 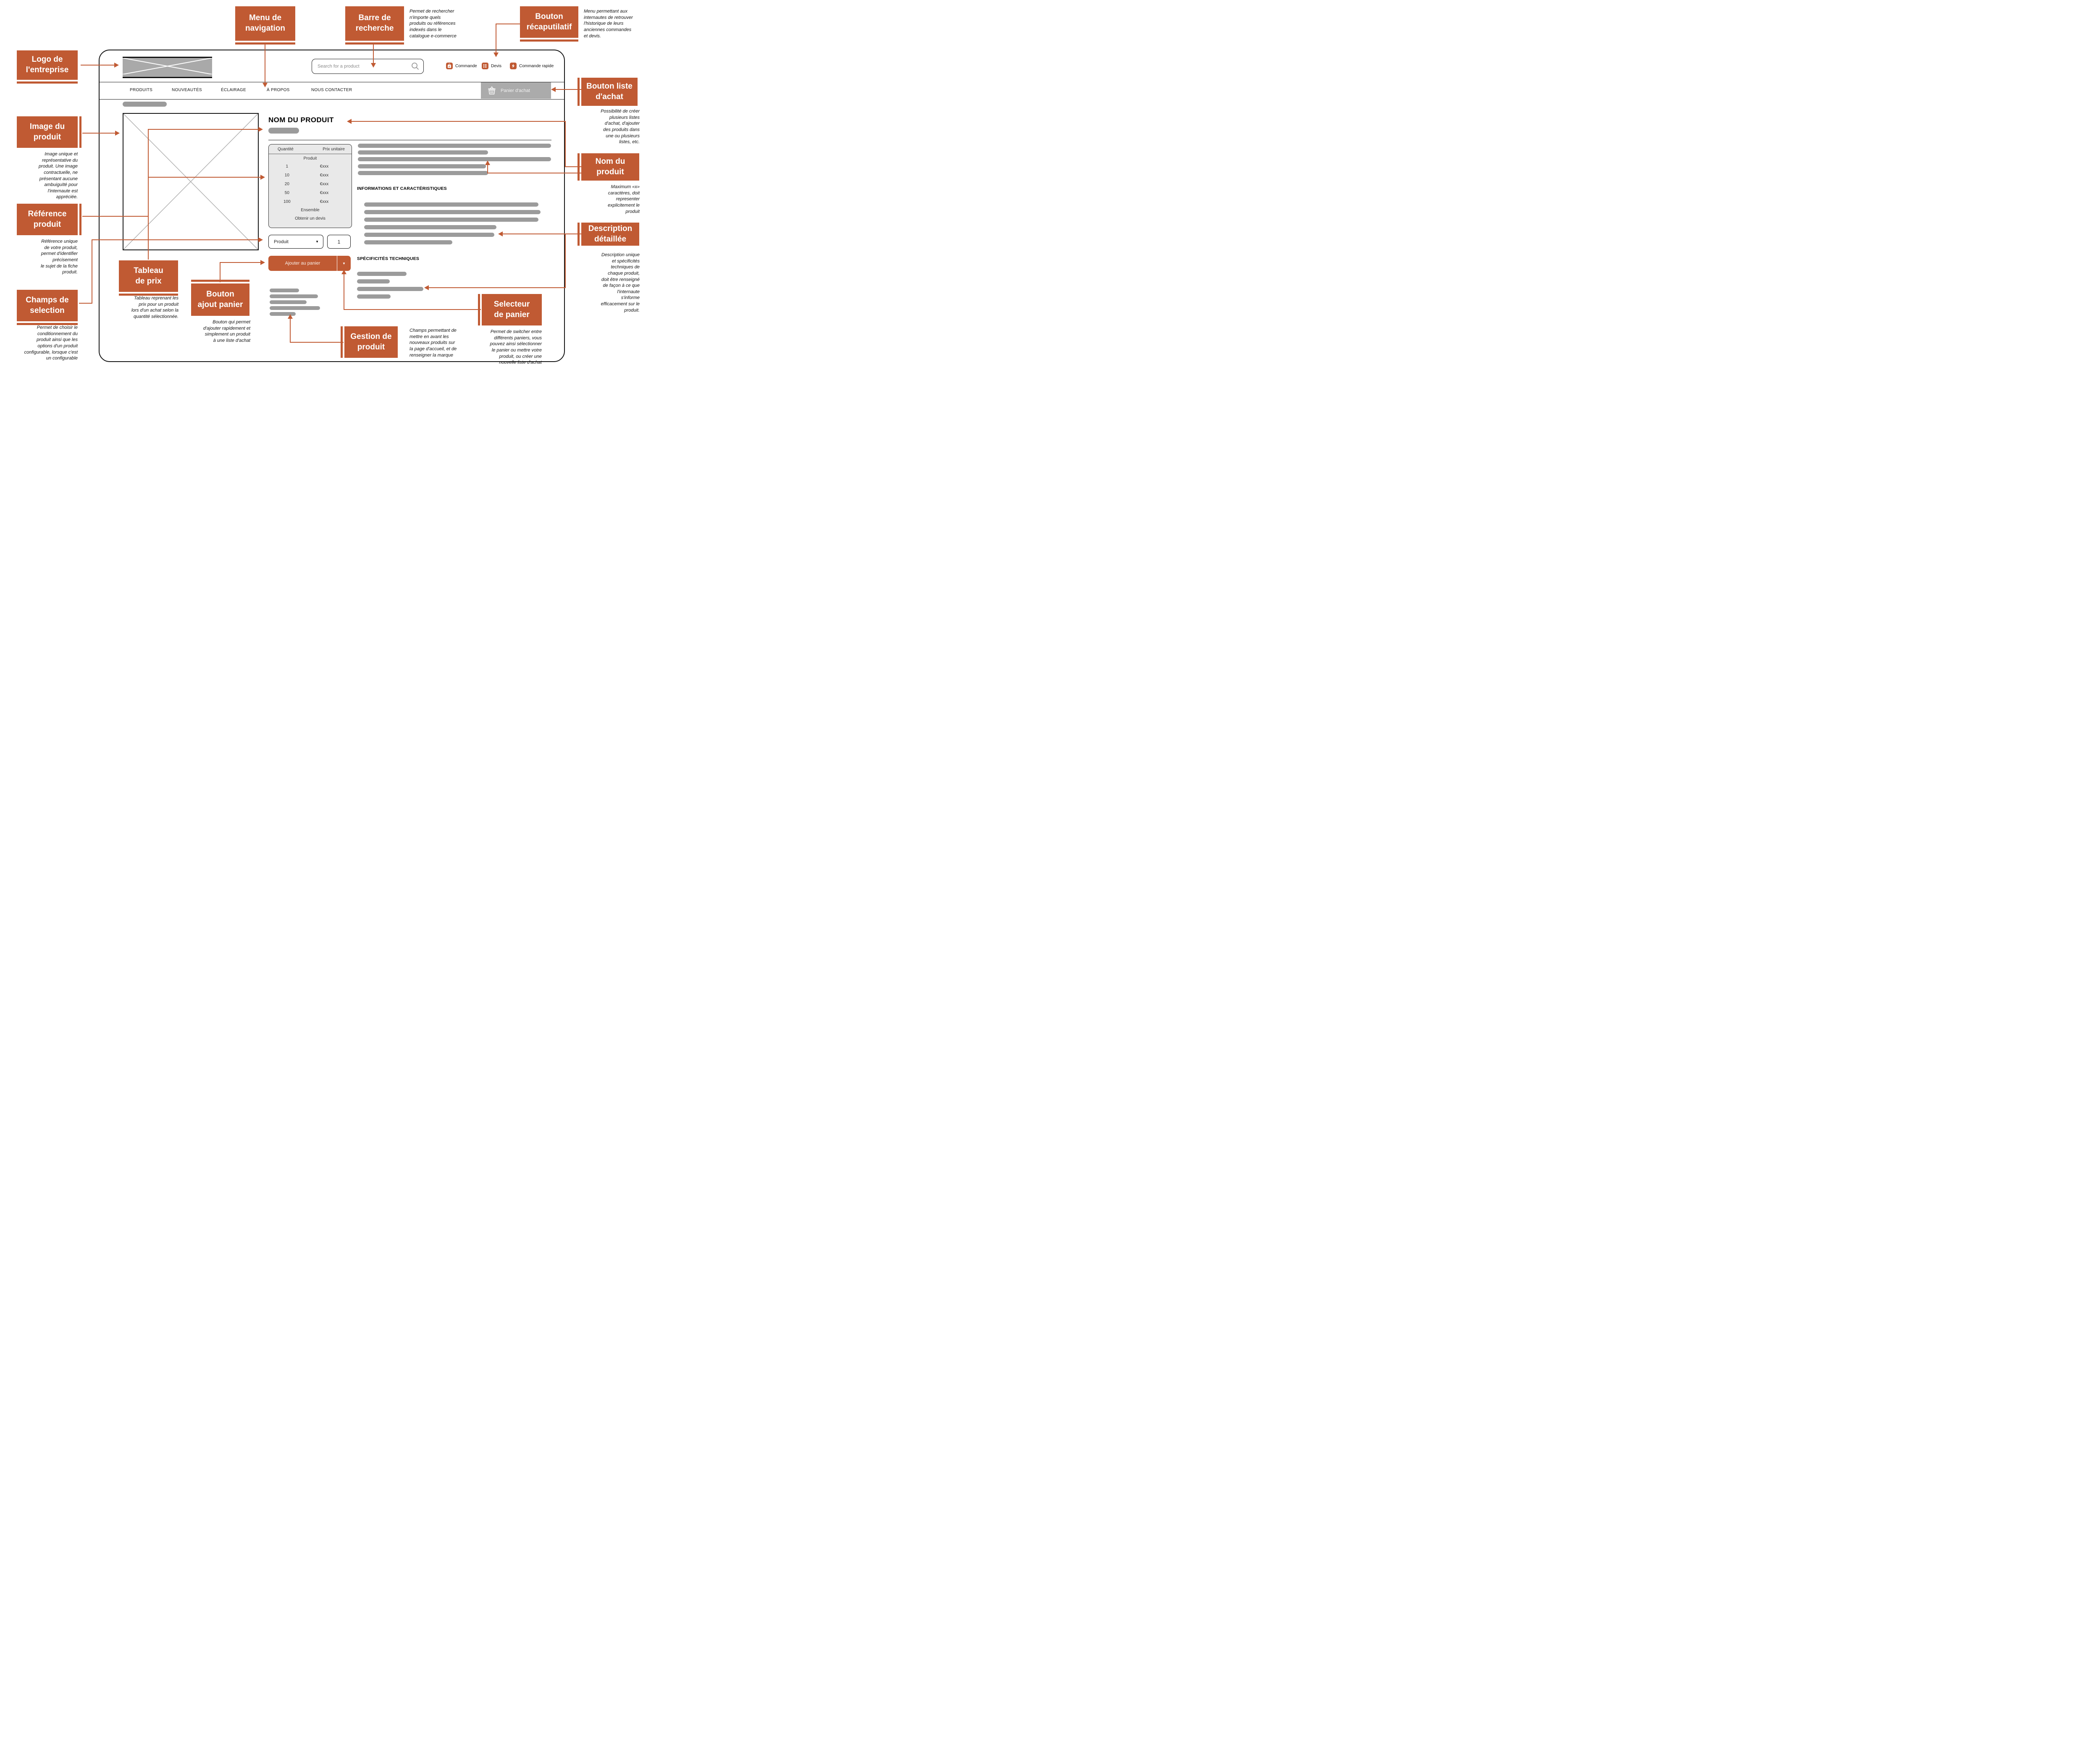 I want to click on callout-label: Tableau de prix, so click(x=148, y=276).